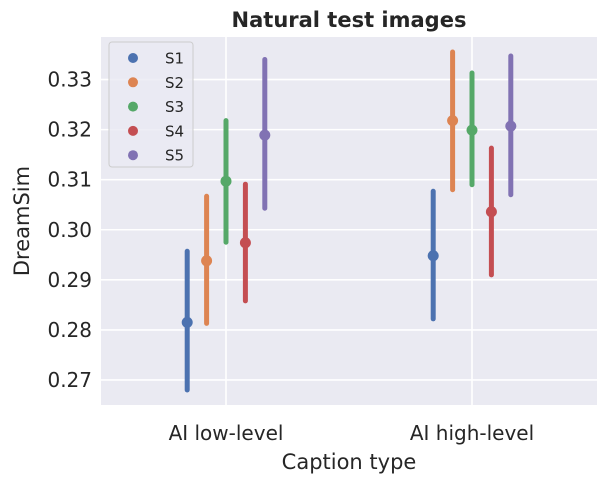  I want to click on legend: S1 S2 S3 S4 S5, so click(151, 104).